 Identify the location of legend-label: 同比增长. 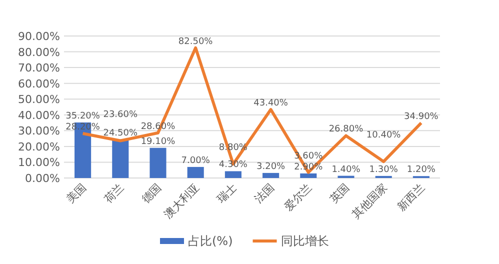
(304, 241).